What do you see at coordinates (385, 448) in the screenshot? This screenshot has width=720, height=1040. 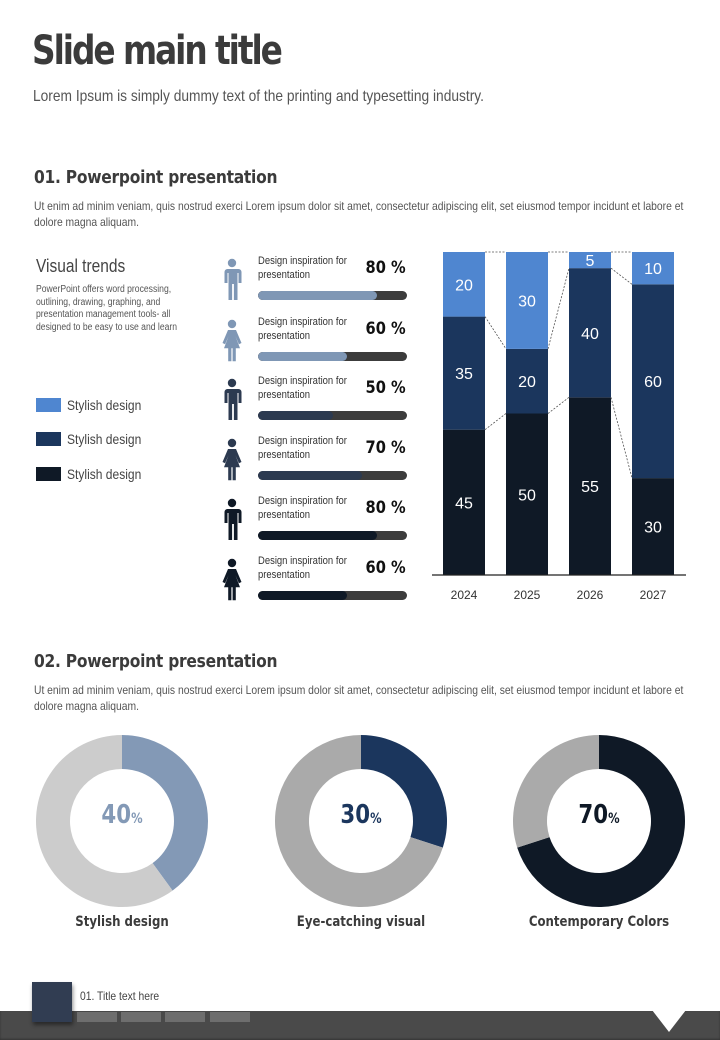 I see `progress-percent: 70 %` at bounding box center [385, 448].